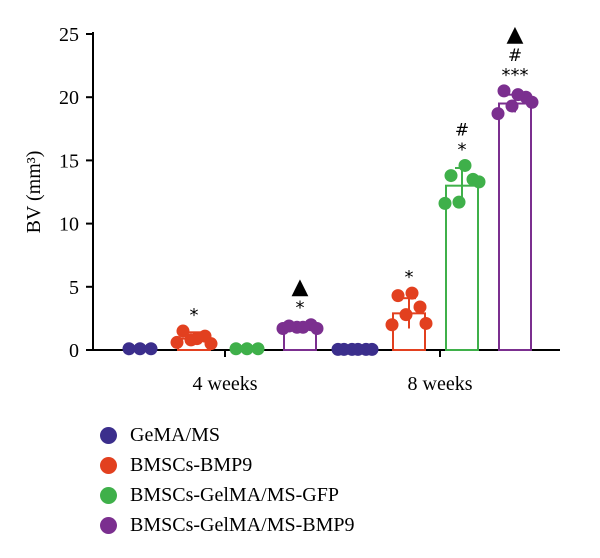  Describe the element at coordinates (227, 435) in the screenshot. I see `legend-item: GeMA/MS` at that location.